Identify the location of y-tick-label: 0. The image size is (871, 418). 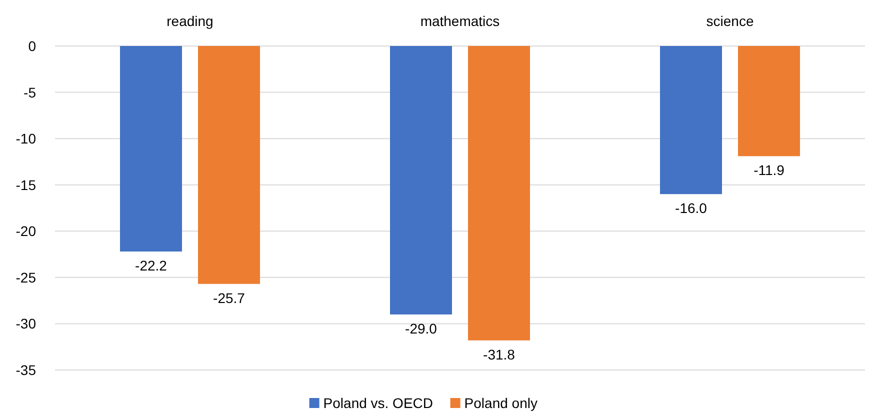
(32, 46).